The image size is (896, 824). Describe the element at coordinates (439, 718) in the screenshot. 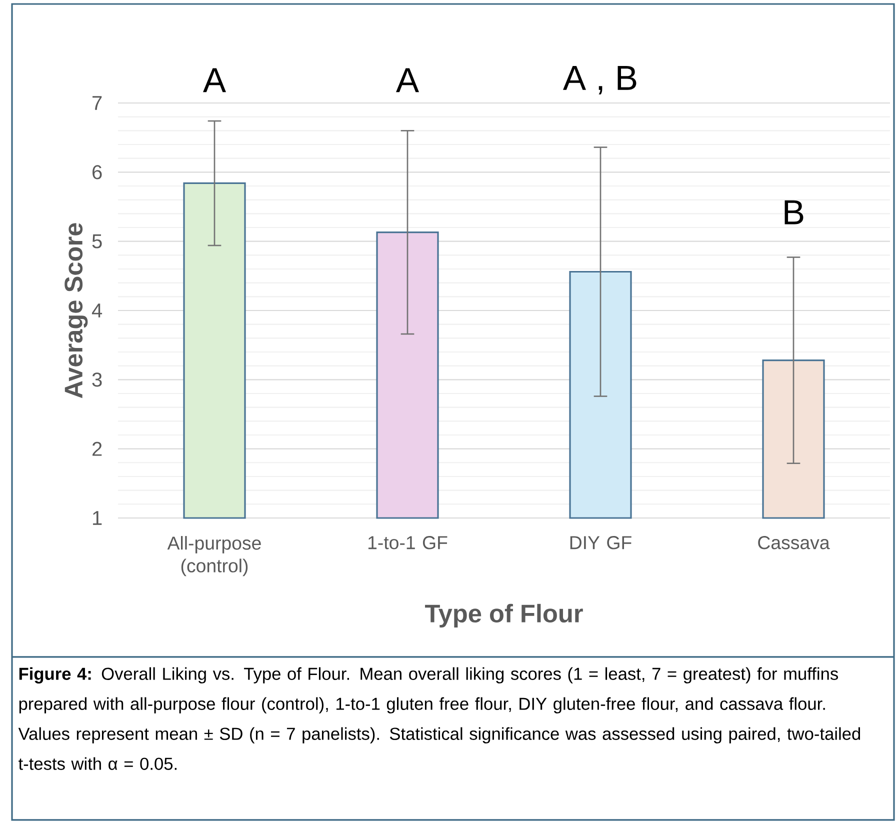

I see `text: Figure 4: Overall Liking vs. Type of Flour. Mean overall liking scores (1 = least, 7 = greatest) for muffins prepared with all-purpose flour (control), 1-to-1 gluten free flour, DIY gluten-free flour, and cassava flour. Values represent mean ± SD (n = 7 panelists). Statistical significance was assessed using paired, two-tailed t-tests with α = 0.05.` at that location.